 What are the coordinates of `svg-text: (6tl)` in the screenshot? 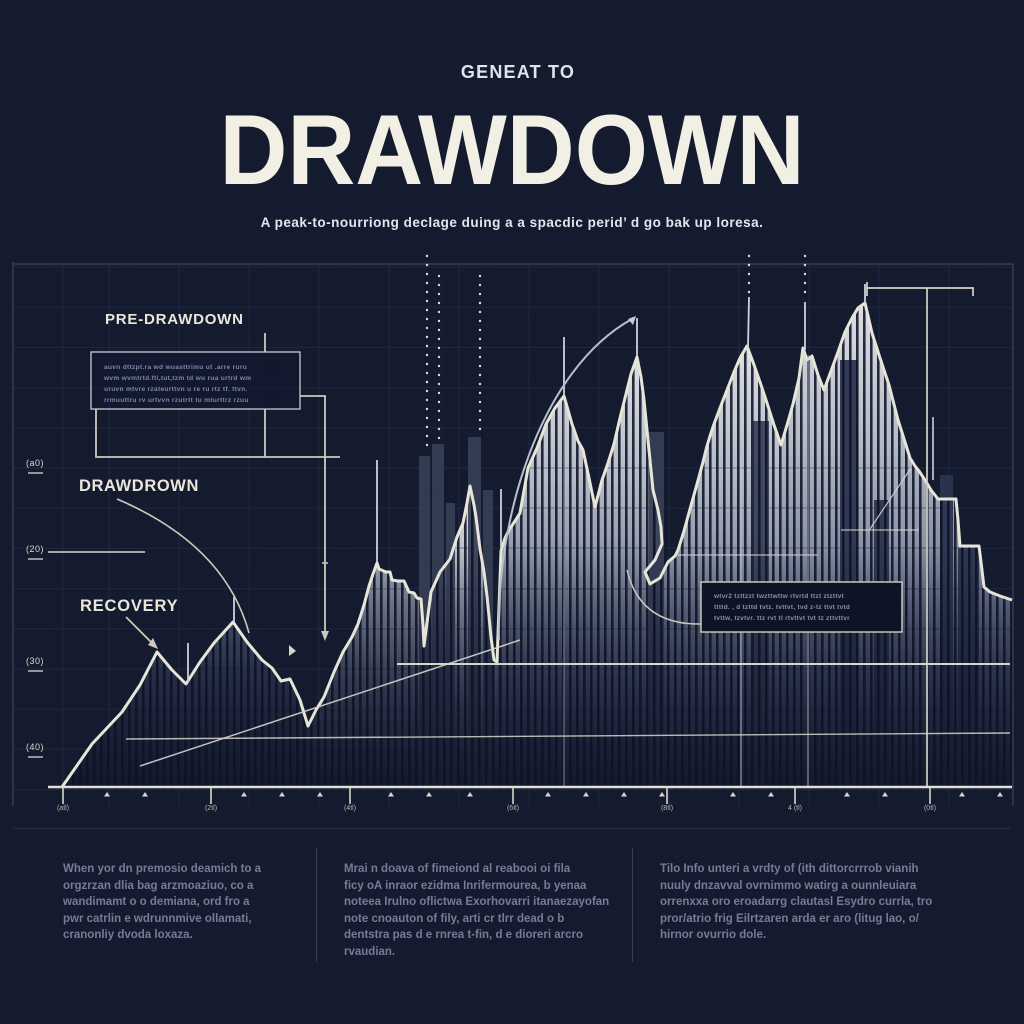 It's located at (513, 808).